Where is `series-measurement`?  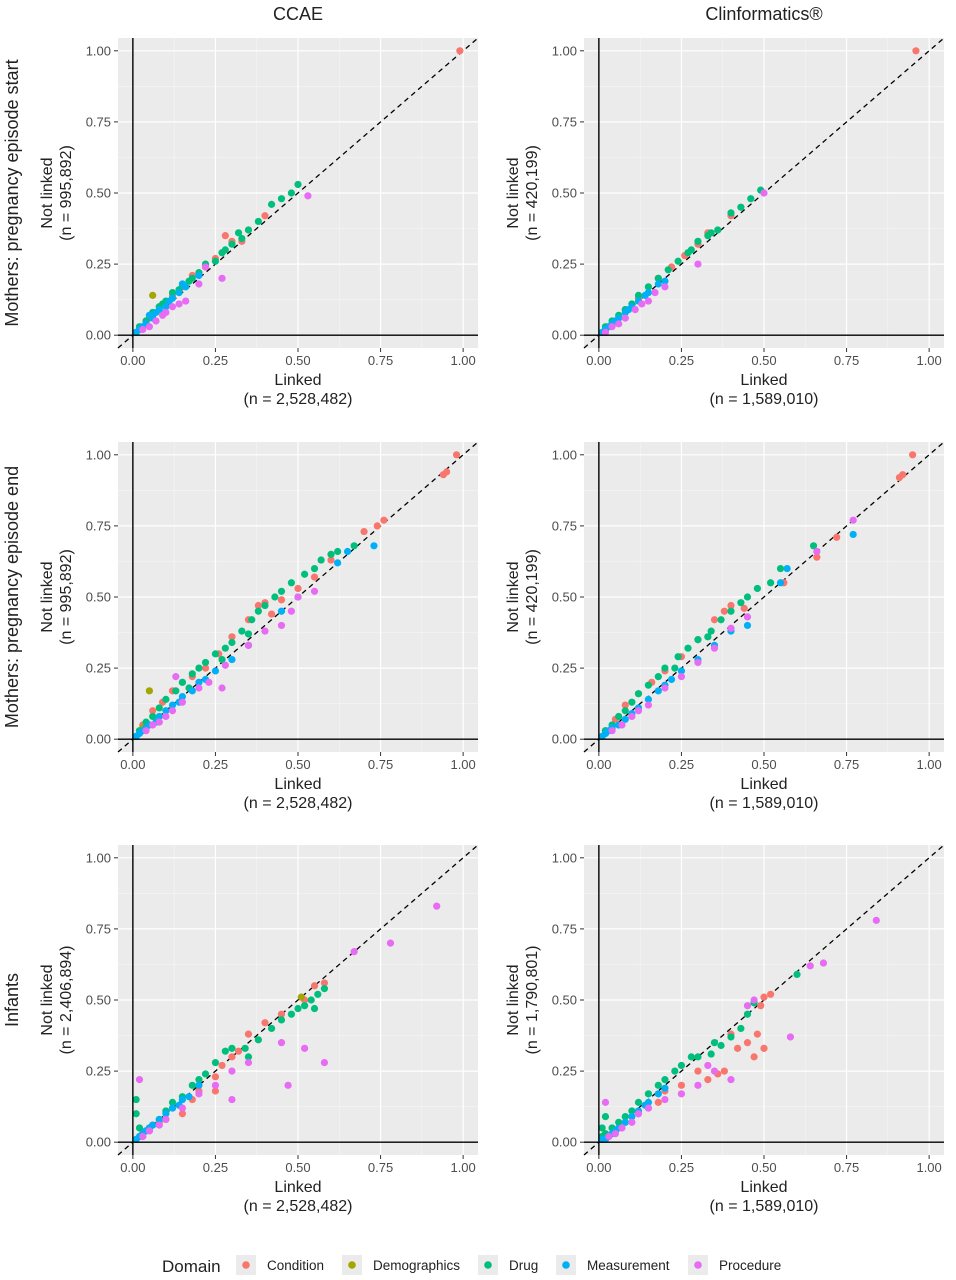
series-measurement is located at coordinates (255, 641).